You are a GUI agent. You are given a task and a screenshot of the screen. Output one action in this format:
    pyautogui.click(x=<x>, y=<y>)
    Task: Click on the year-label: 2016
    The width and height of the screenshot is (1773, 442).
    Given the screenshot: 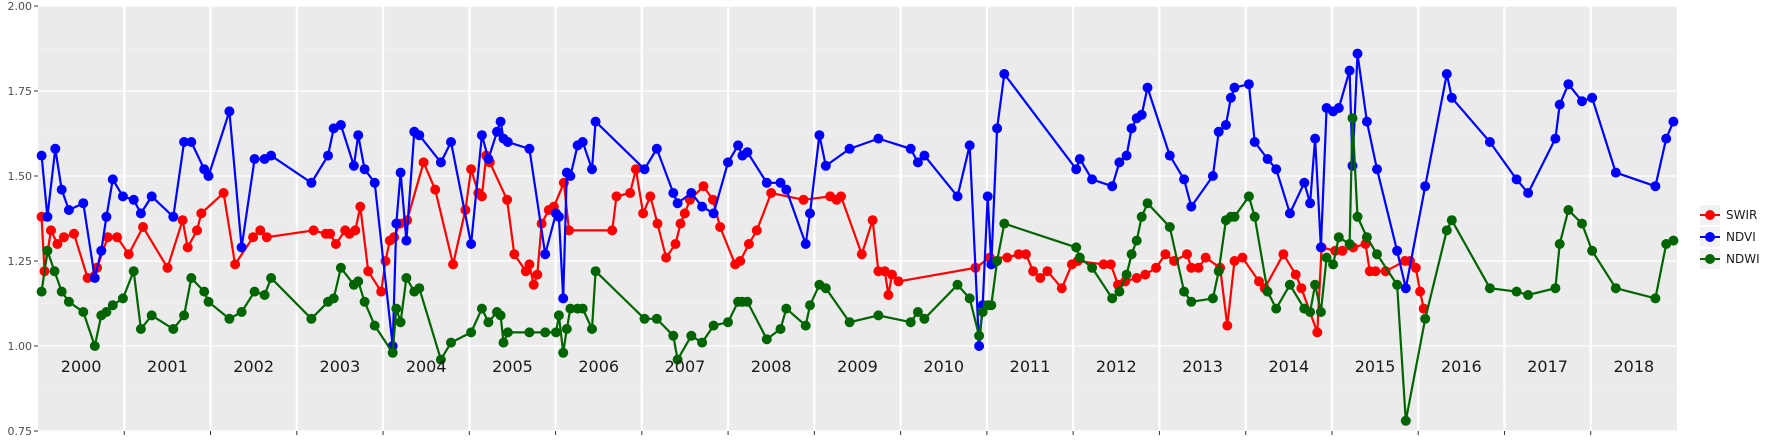 What is the action you would take?
    pyautogui.click(x=1461, y=366)
    